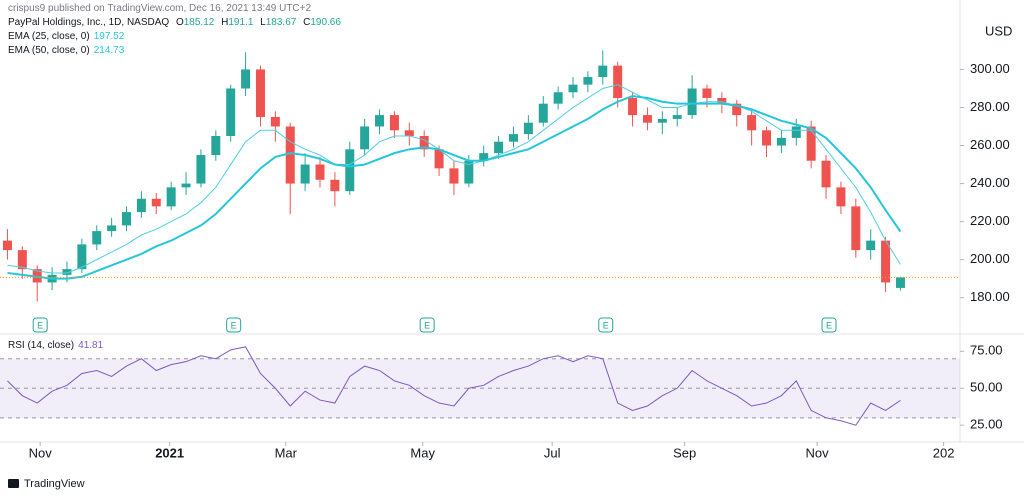 This screenshot has height=496, width=1024. Describe the element at coordinates (552, 452) in the screenshot. I see `x-tick-label: Jul` at that location.